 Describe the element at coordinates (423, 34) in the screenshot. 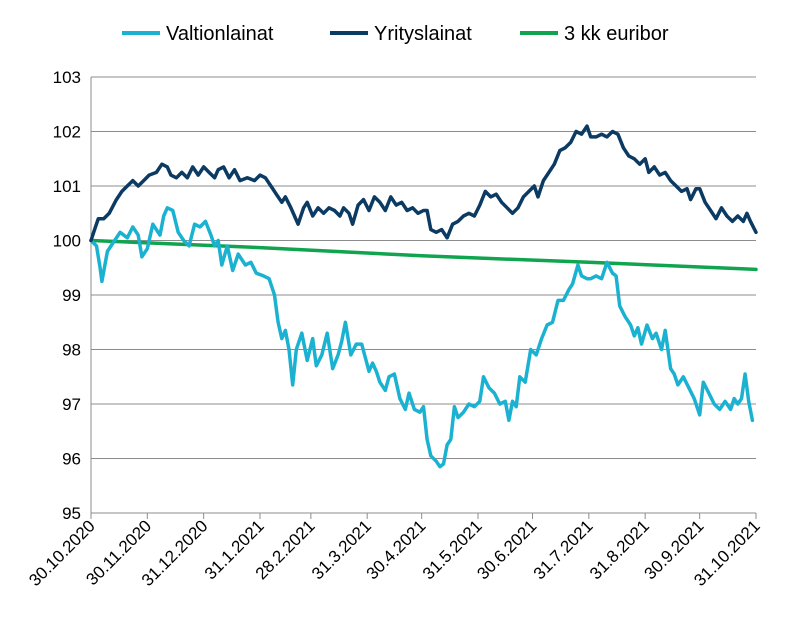

I see `legend-label: Yrityslainat` at that location.